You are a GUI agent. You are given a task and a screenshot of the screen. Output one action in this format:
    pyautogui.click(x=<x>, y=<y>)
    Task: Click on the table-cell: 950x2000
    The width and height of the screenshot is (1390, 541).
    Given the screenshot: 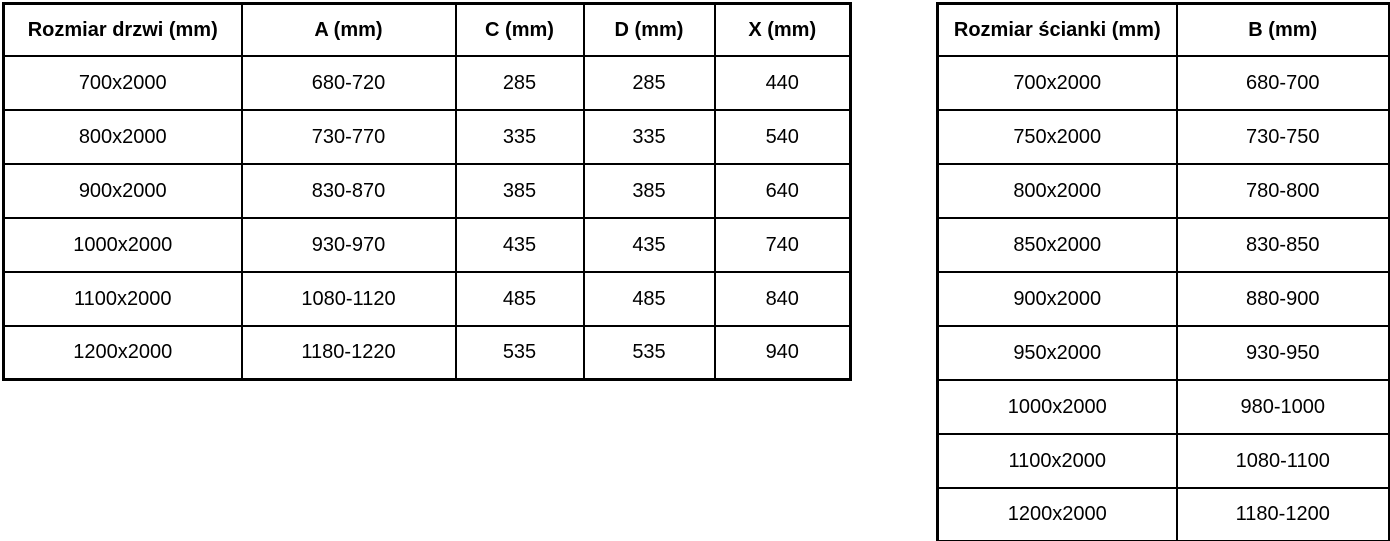 What is the action you would take?
    pyautogui.click(x=1057, y=352)
    